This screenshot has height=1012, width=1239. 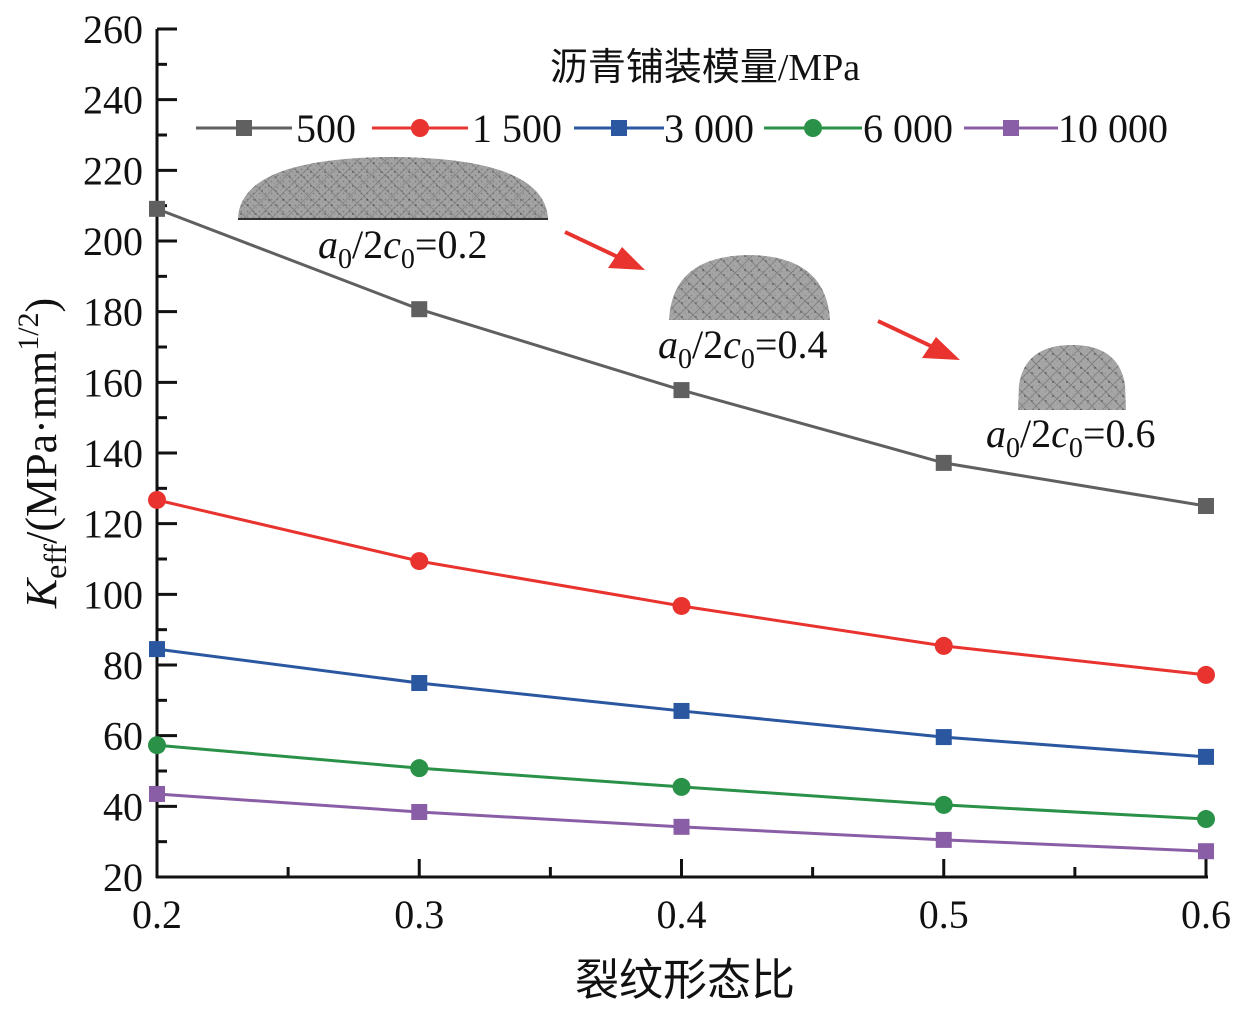 I want to click on legend-label: 500, so click(x=326, y=128).